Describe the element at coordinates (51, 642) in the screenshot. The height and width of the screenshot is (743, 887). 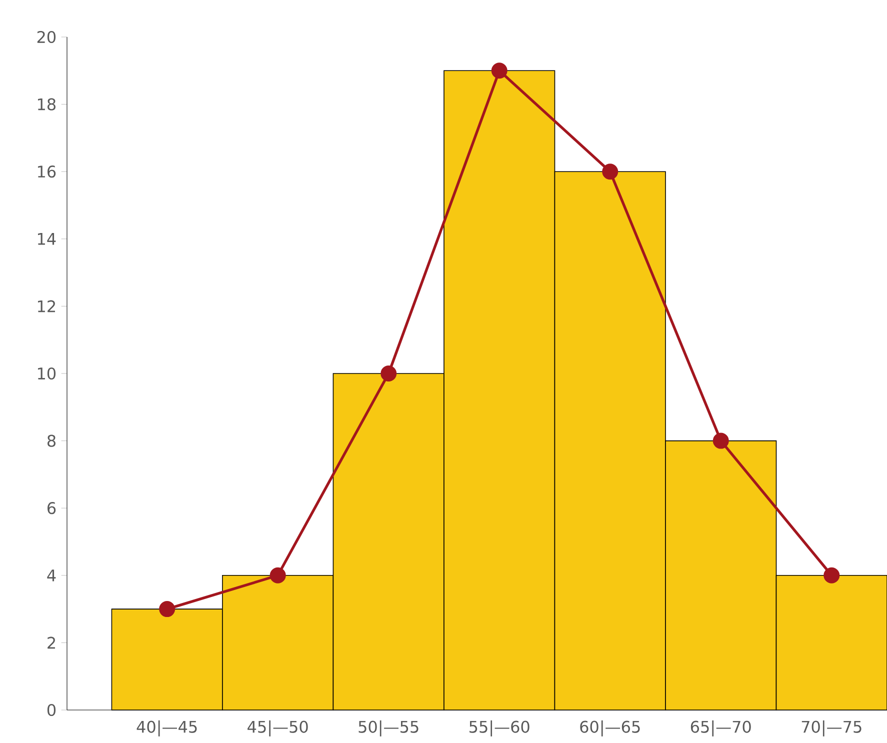
I see `y-tick-label: 2` at that location.